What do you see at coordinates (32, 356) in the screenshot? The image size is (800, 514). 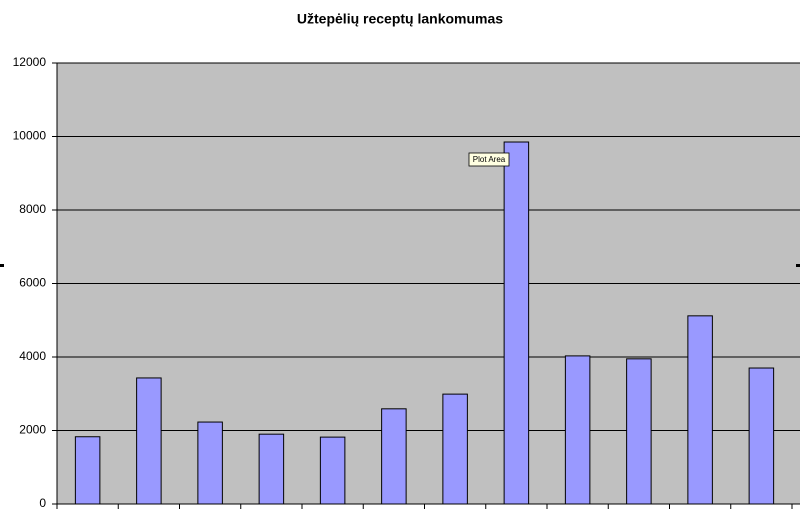 I see `y-tick-label: 4000` at bounding box center [32, 356].